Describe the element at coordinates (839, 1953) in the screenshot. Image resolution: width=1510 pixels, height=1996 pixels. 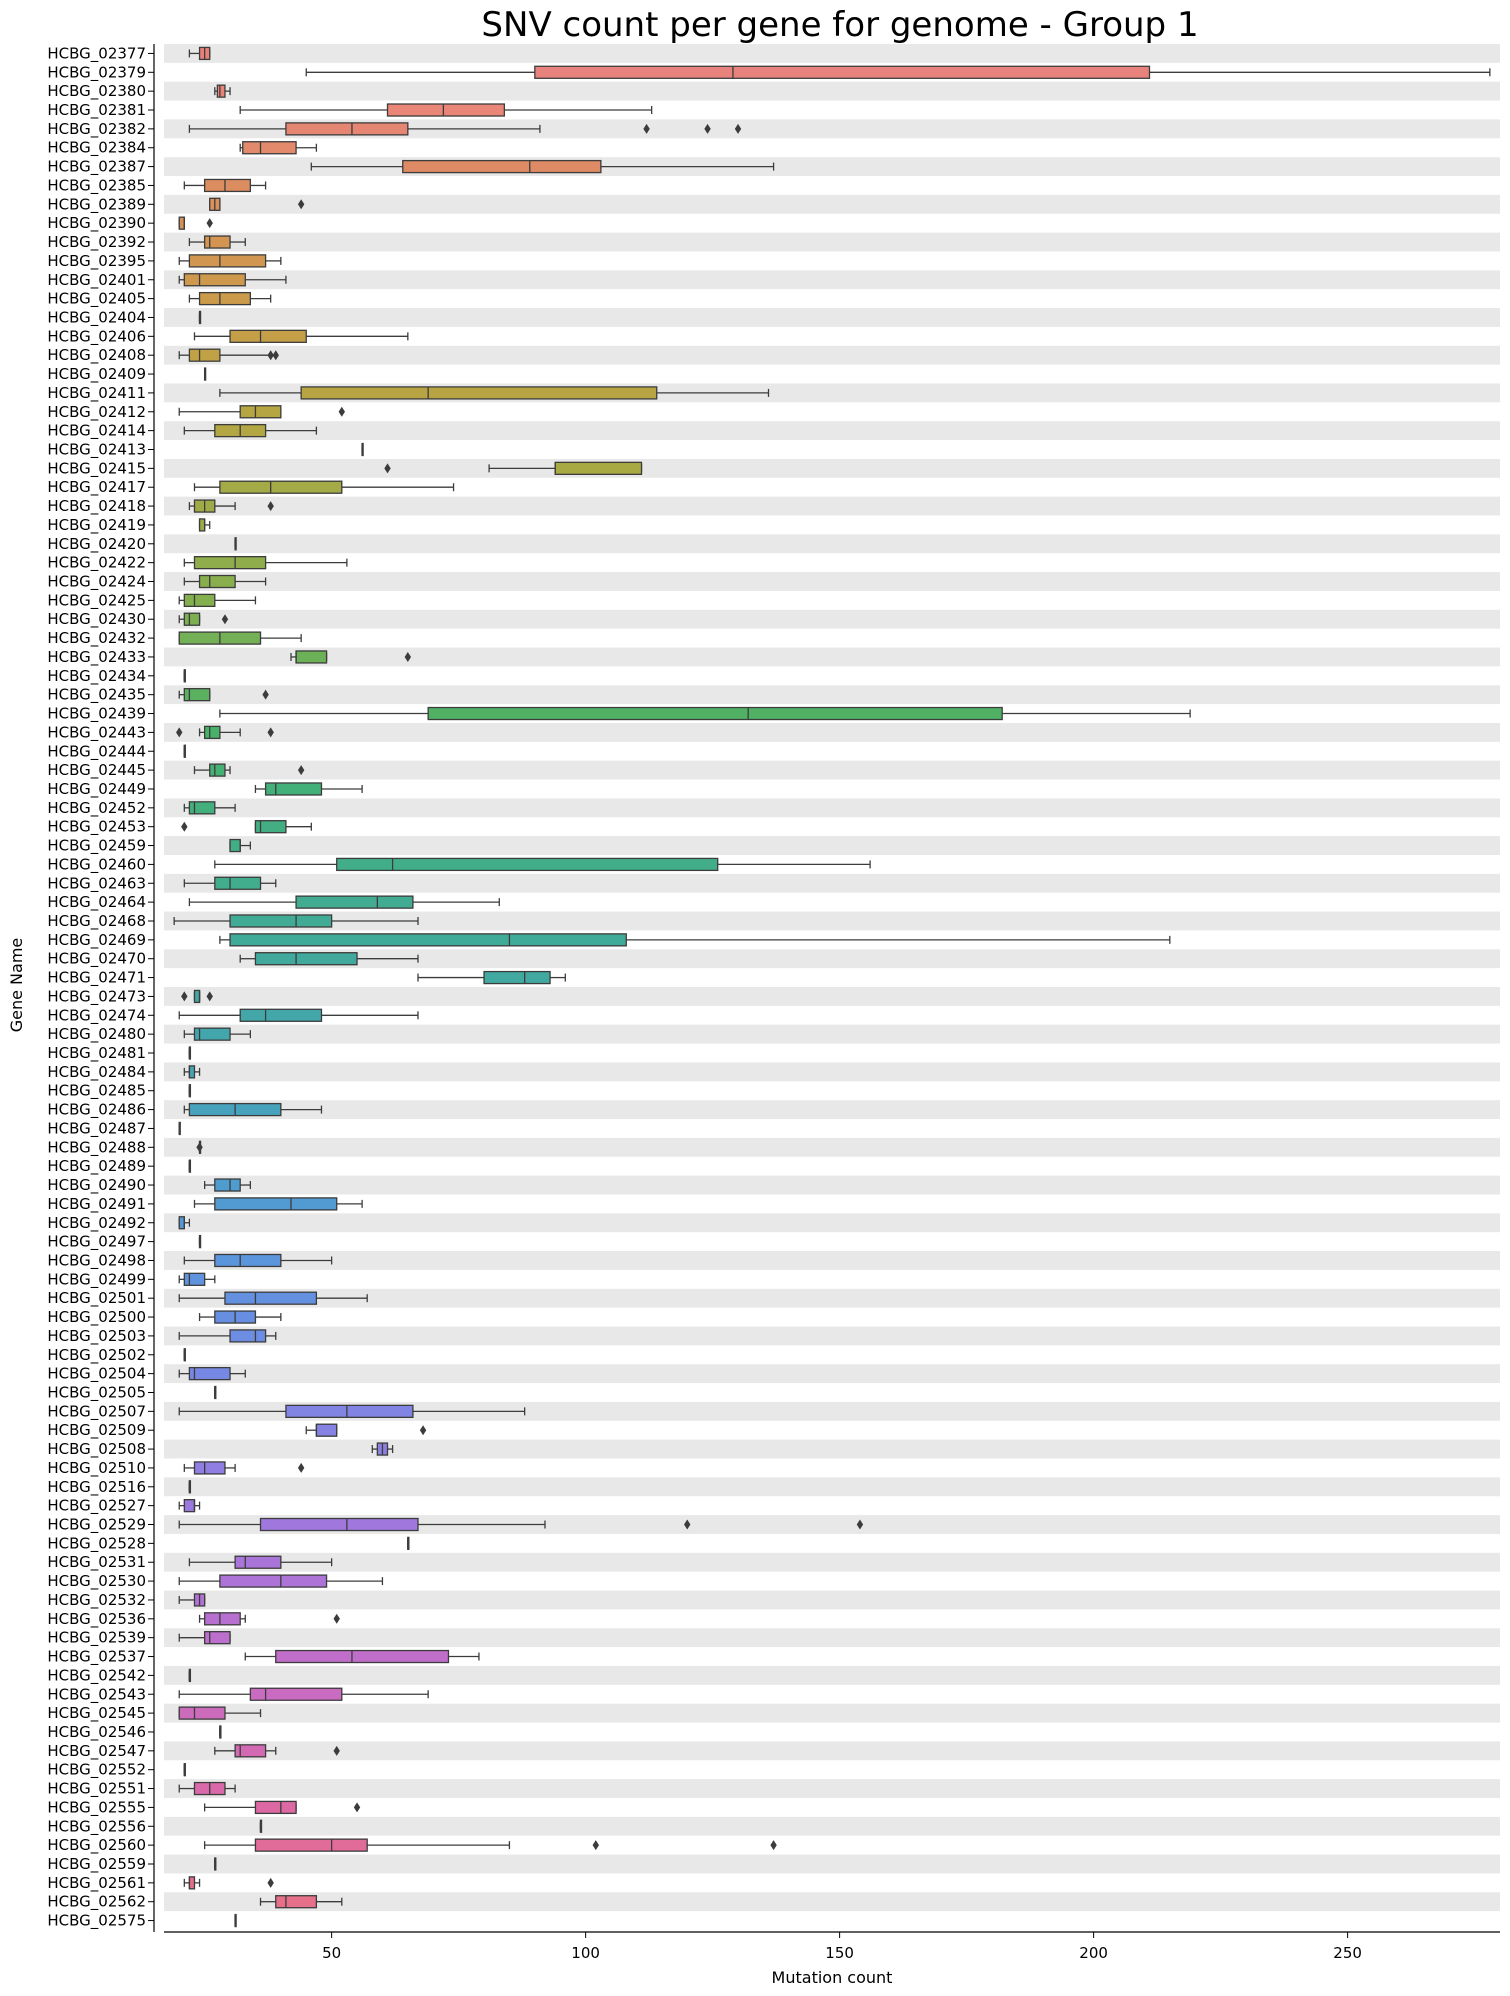
I see `x-tick-label: 150` at that location.